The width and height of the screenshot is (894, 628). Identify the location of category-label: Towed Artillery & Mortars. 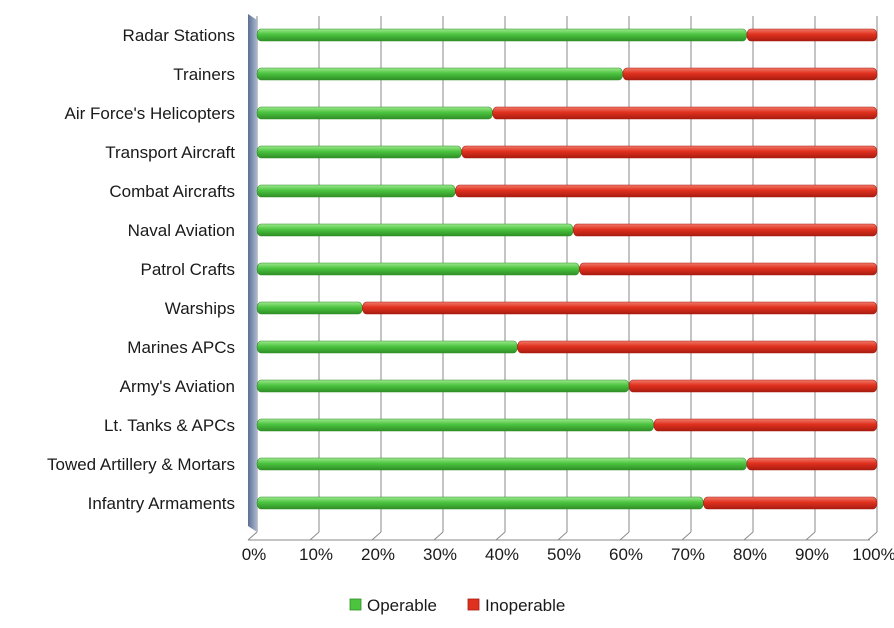
(141, 464).